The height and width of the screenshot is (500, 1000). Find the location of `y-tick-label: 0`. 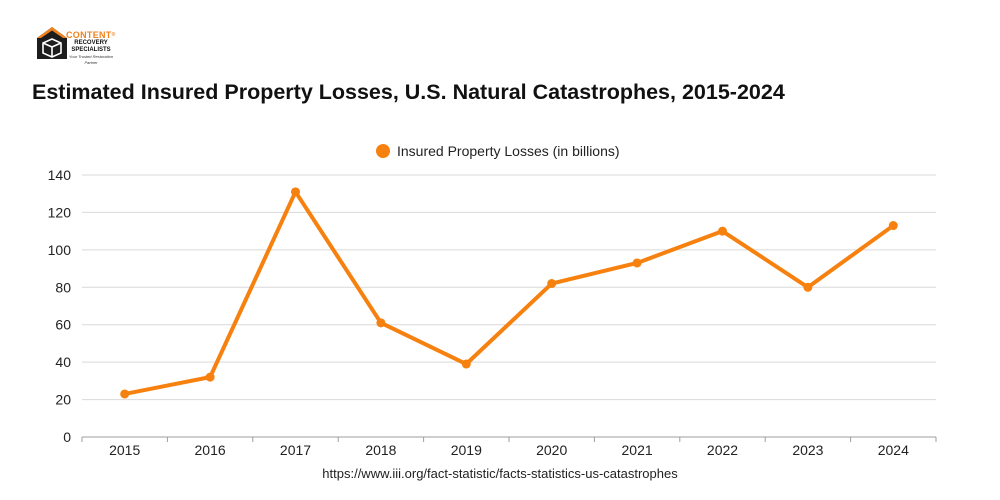

y-tick-label: 0 is located at coordinates (67, 437).